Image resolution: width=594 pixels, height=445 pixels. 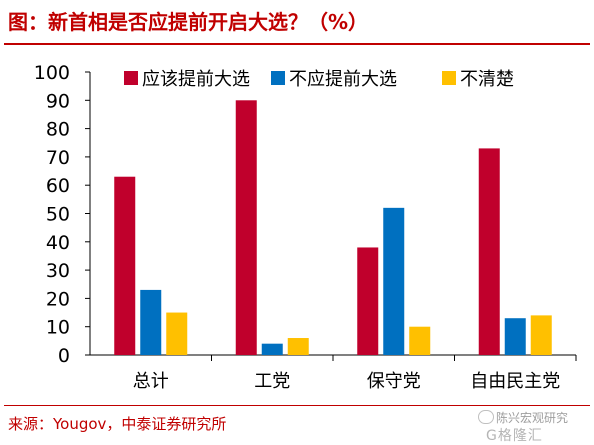 What do you see at coordinates (58, 328) in the screenshot?
I see `y-tick-label: 10` at bounding box center [58, 328].